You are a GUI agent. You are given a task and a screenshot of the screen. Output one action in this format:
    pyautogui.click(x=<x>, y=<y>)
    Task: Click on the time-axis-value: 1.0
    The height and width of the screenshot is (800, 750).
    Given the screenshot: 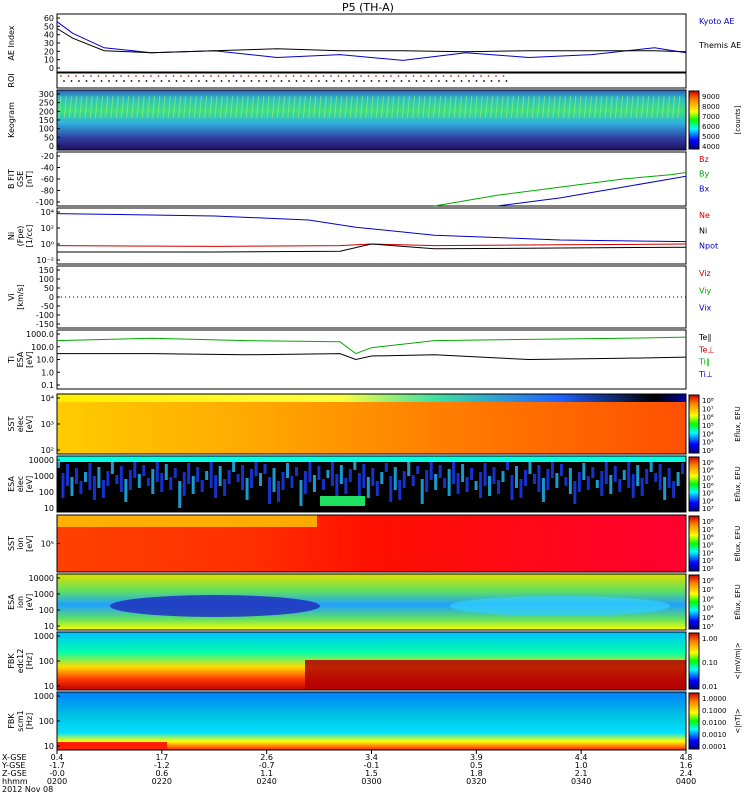 What is the action you would take?
    pyautogui.click(x=581, y=765)
    